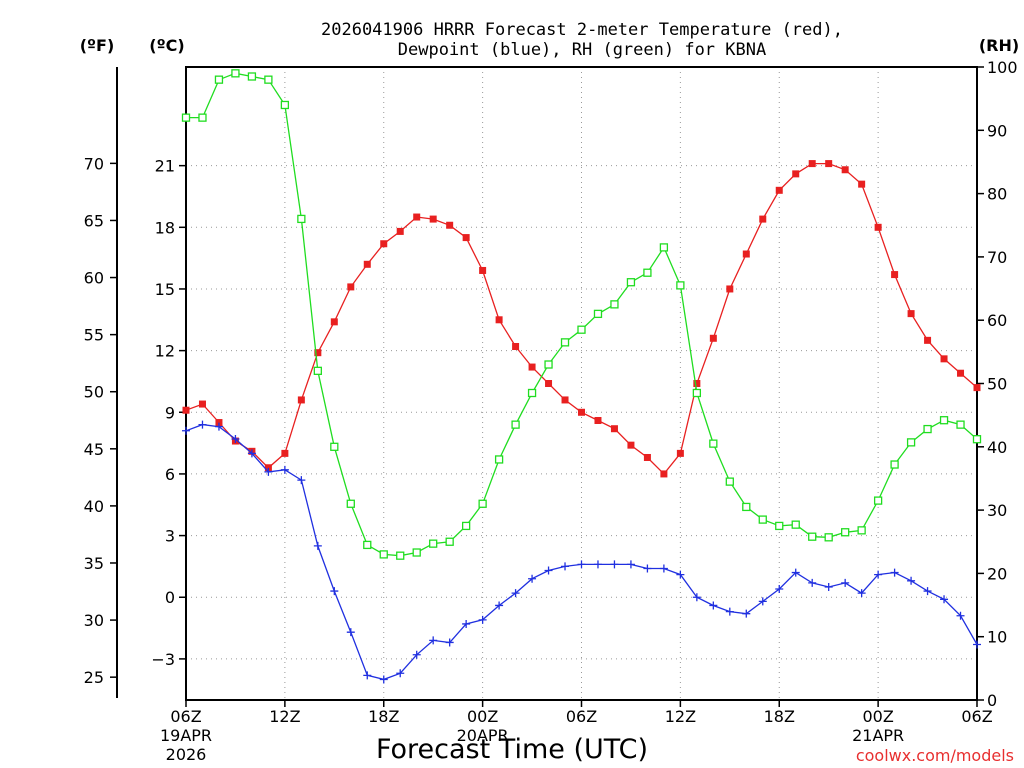 Image resolution: width=1024 pixels, height=768 pixels. Describe the element at coordinates (512, 749) in the screenshot. I see `x-axis-label: Forecast Time (UTC)` at that location.